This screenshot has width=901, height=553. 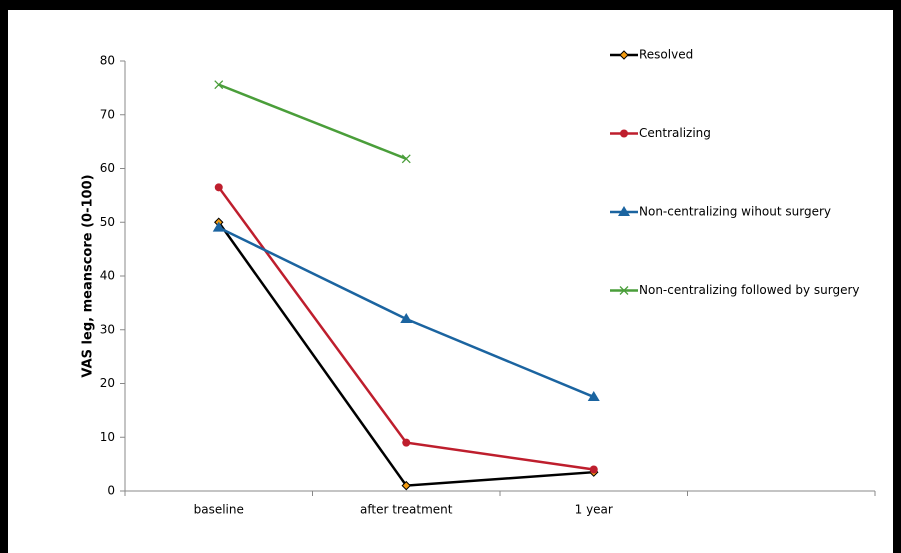 I want to click on y-tick-label: 20, so click(x=107, y=383).